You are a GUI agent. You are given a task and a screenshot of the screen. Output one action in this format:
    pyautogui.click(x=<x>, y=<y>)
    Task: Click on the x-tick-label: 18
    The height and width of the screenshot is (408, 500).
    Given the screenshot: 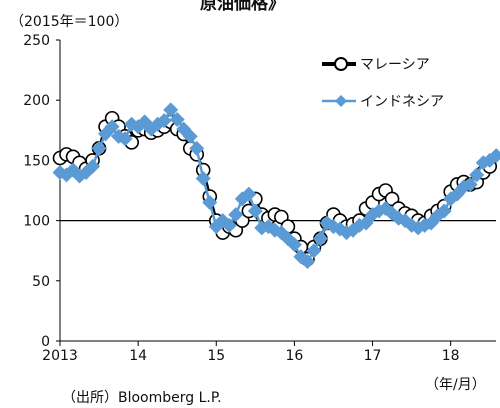 What is the action you would take?
    pyautogui.click(x=451, y=356)
    